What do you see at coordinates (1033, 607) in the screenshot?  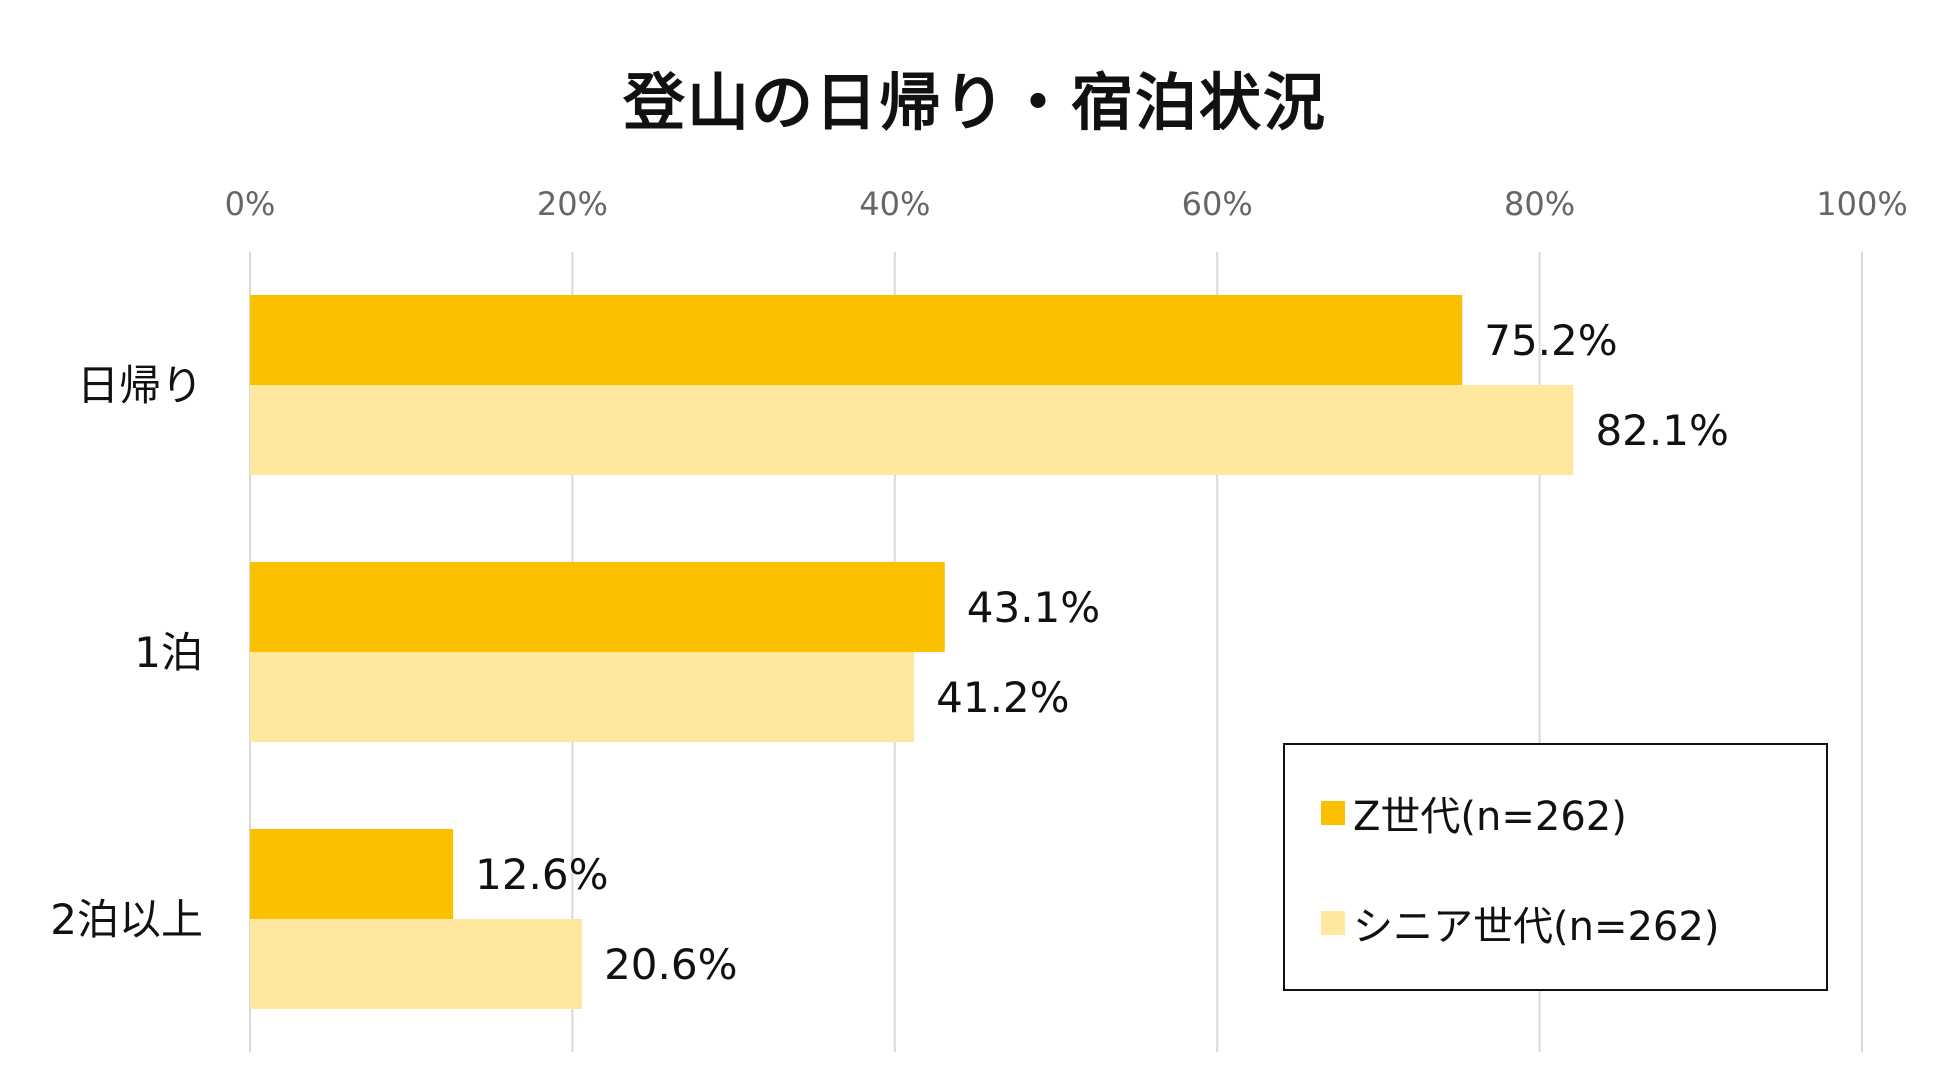 I see `data-label: 43.1%` at bounding box center [1033, 607].